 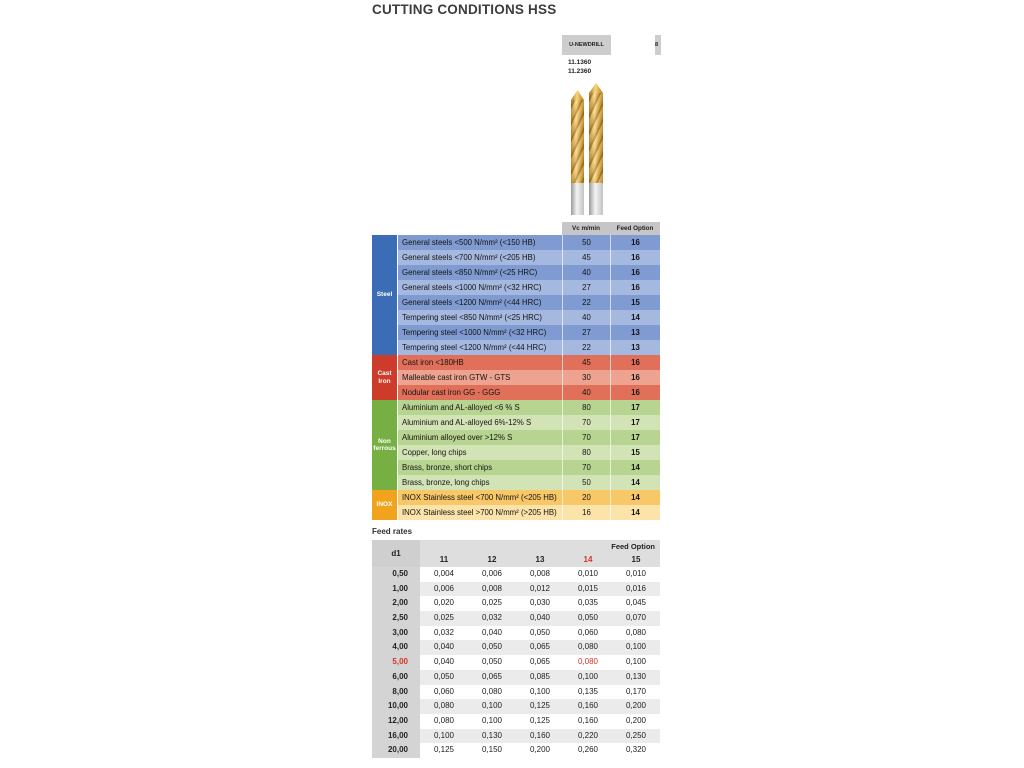 I want to click on d1-value: 6,00, so click(x=396, y=677).